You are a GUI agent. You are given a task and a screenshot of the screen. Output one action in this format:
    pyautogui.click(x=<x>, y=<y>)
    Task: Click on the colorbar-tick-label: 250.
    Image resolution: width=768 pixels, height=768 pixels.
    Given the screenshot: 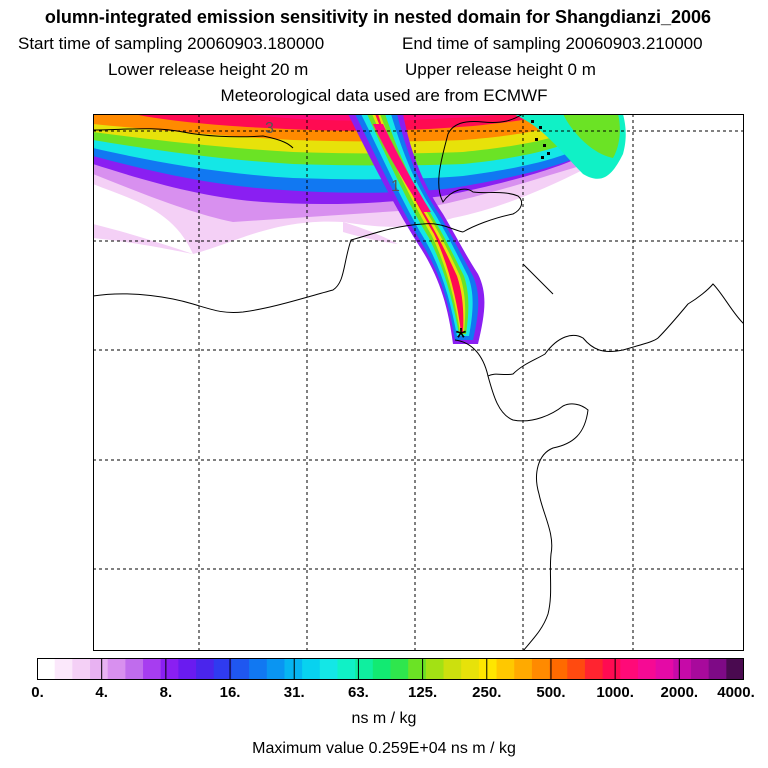 What is the action you would take?
    pyautogui.click(x=487, y=692)
    